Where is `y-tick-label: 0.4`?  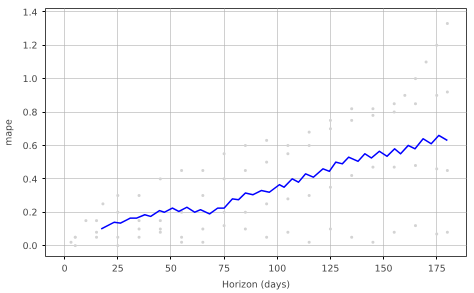
y-tick-label: 0.4 is located at coordinates (30, 180).